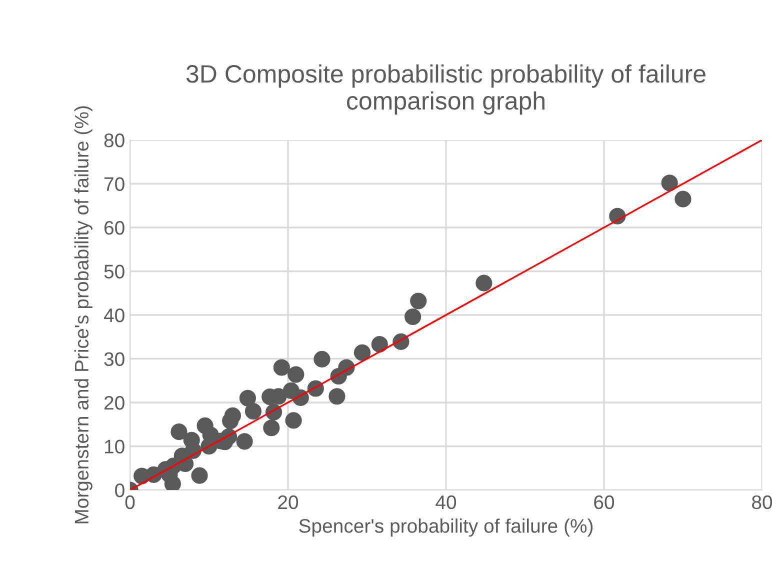  I want to click on x-axis-title: Spencer's probability of failure (%), so click(446, 527).